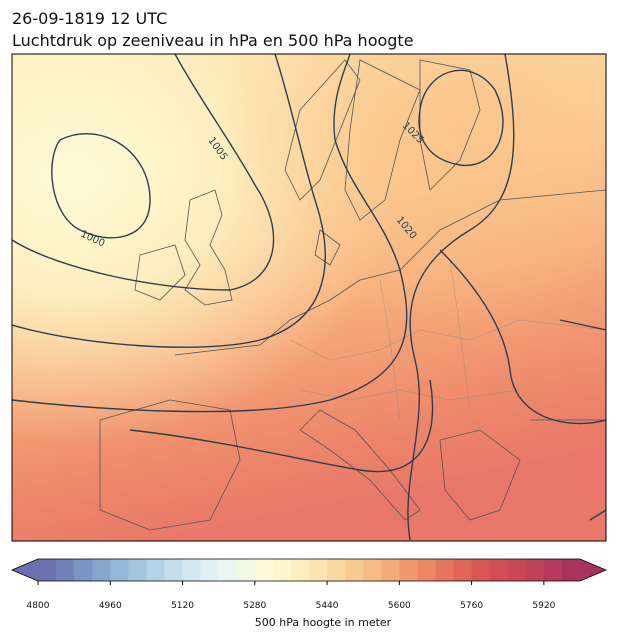 The height and width of the screenshot is (643, 618). I want to click on colorbar-tick-label: 5120, so click(182, 606).